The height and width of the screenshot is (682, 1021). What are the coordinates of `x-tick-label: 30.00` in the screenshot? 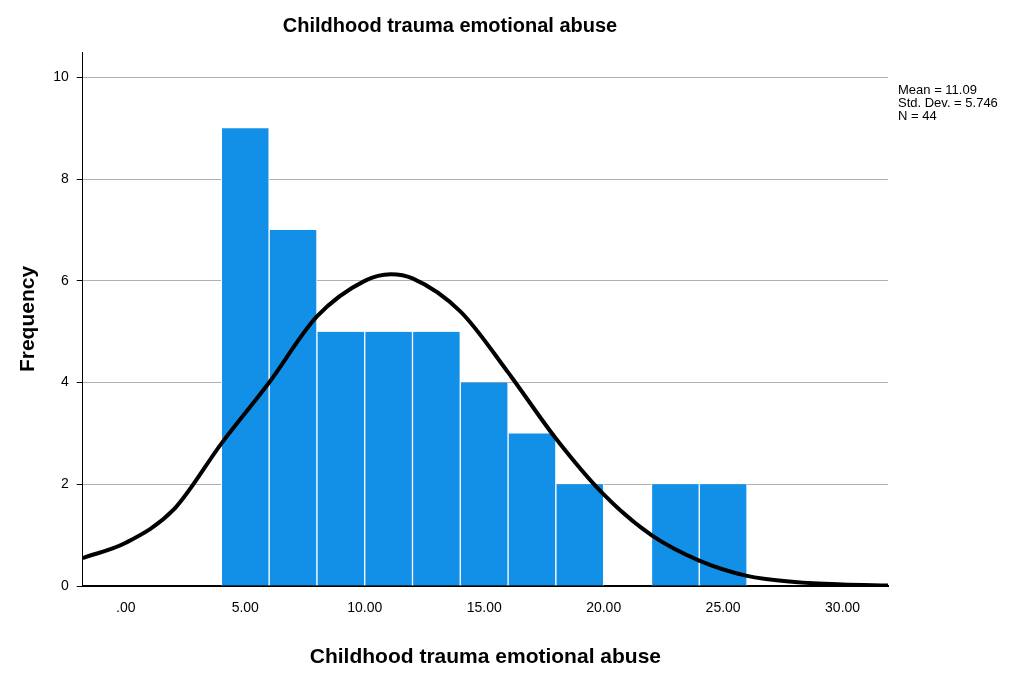 It's located at (843, 607).